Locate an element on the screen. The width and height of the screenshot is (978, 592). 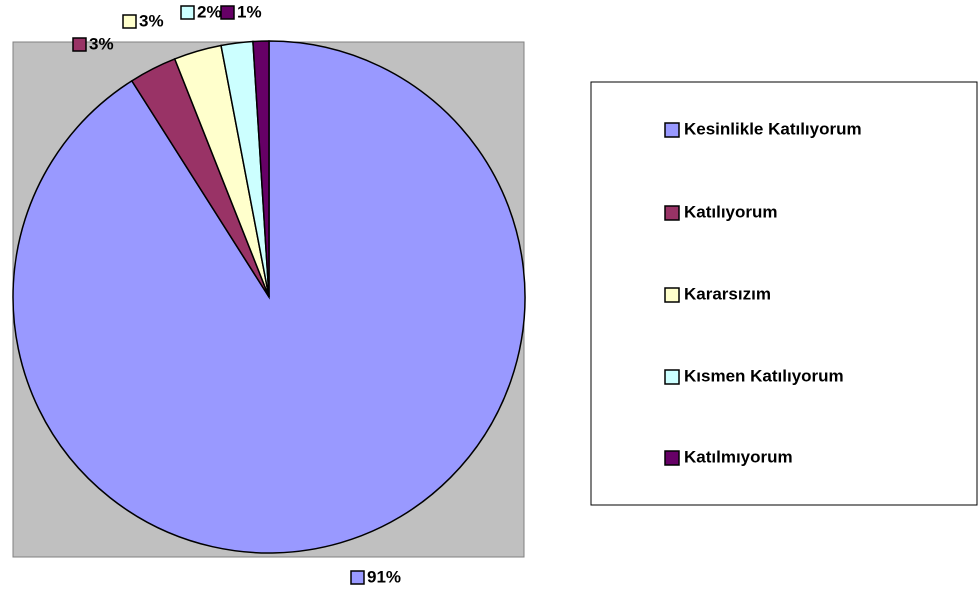
pie-slice is located at coordinates (261, 169).